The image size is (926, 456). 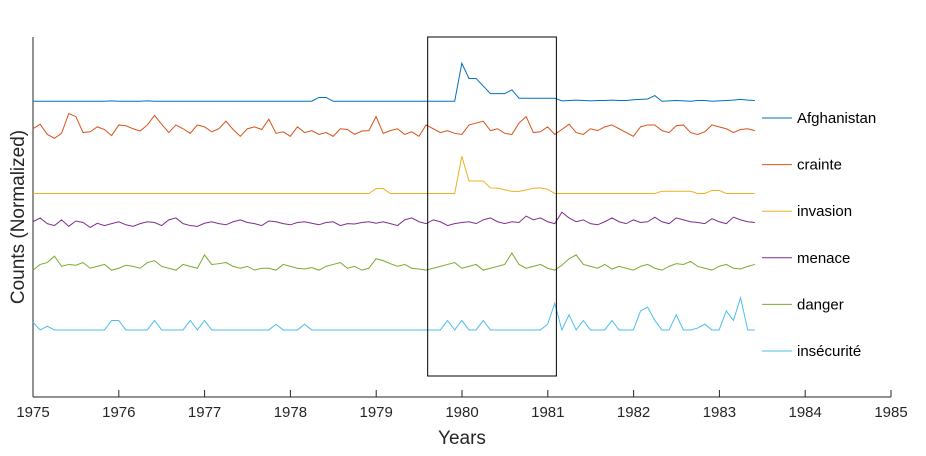 What do you see at coordinates (118, 412) in the screenshot?
I see `x-tick-label: 1976` at bounding box center [118, 412].